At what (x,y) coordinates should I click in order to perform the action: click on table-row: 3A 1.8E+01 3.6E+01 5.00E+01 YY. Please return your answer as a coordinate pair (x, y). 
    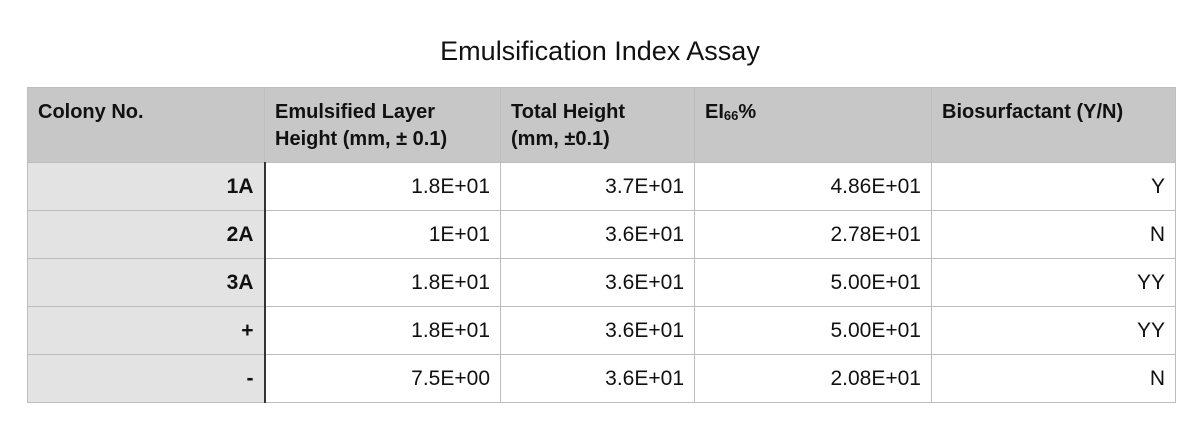
    Looking at the image, I should click on (601, 282).